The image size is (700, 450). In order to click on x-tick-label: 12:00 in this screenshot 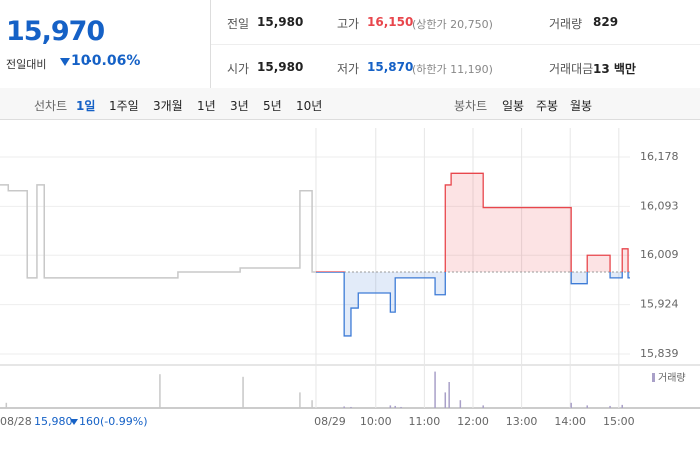, I will do `click(473, 421)`.